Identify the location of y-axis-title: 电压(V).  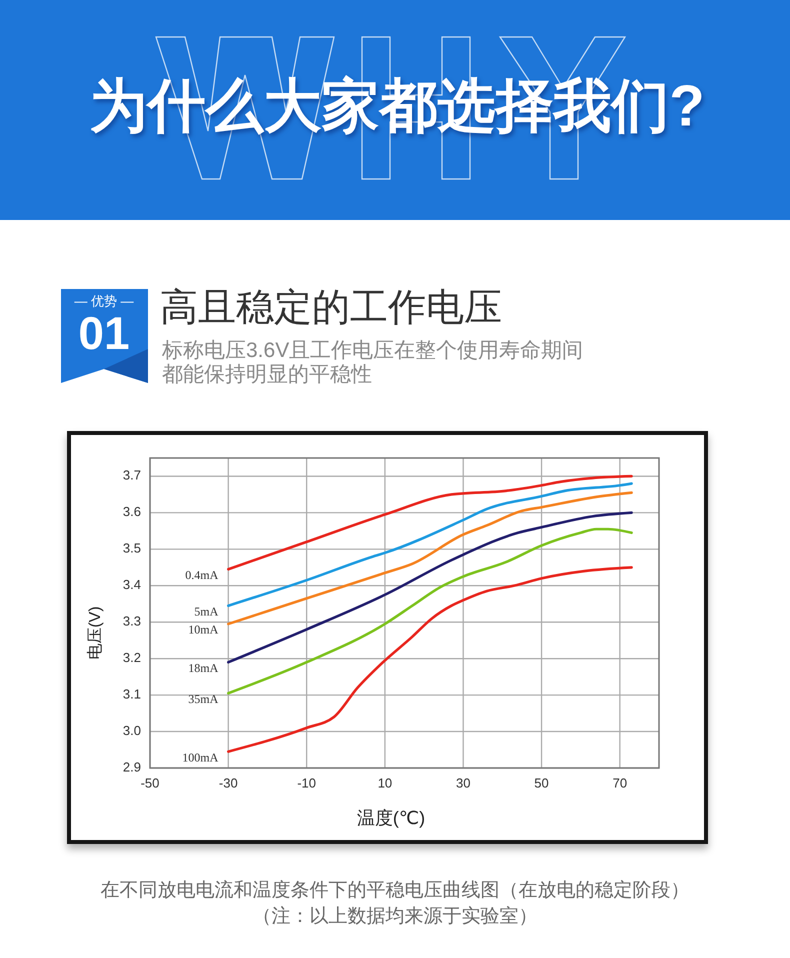
(95, 633).